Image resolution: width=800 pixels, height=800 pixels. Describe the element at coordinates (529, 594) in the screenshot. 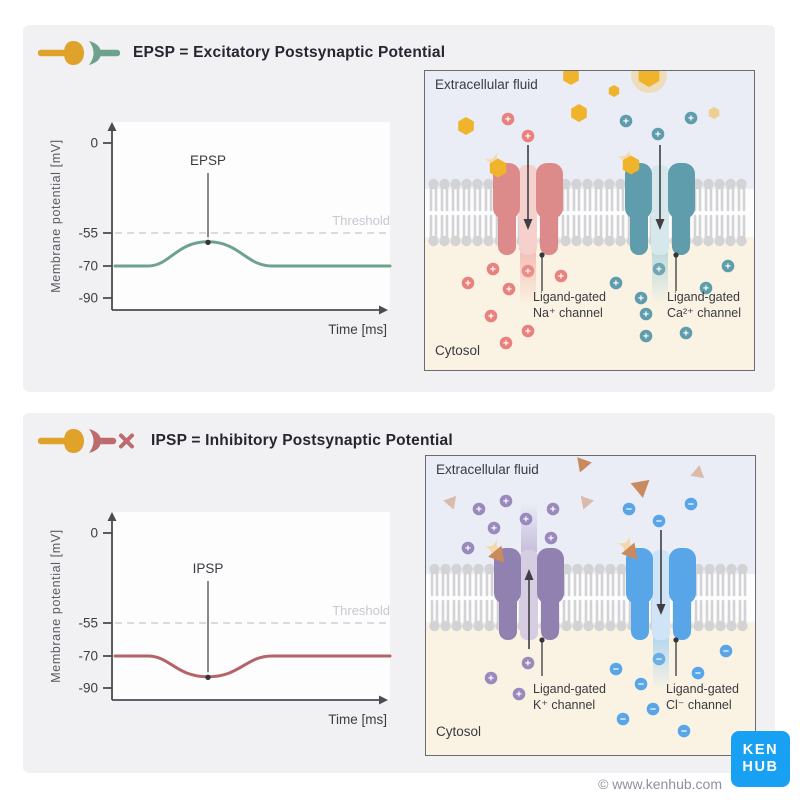

I see `k-channel` at that location.